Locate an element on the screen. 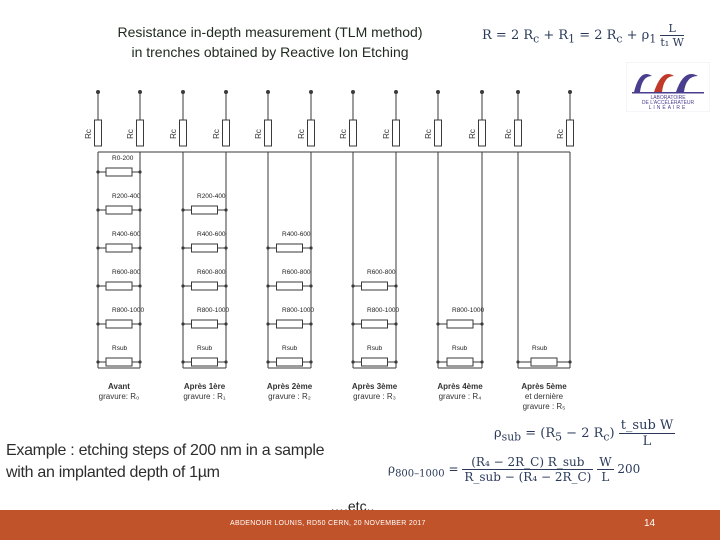  step-caption: gravure : R₄ is located at coordinates (460, 396).